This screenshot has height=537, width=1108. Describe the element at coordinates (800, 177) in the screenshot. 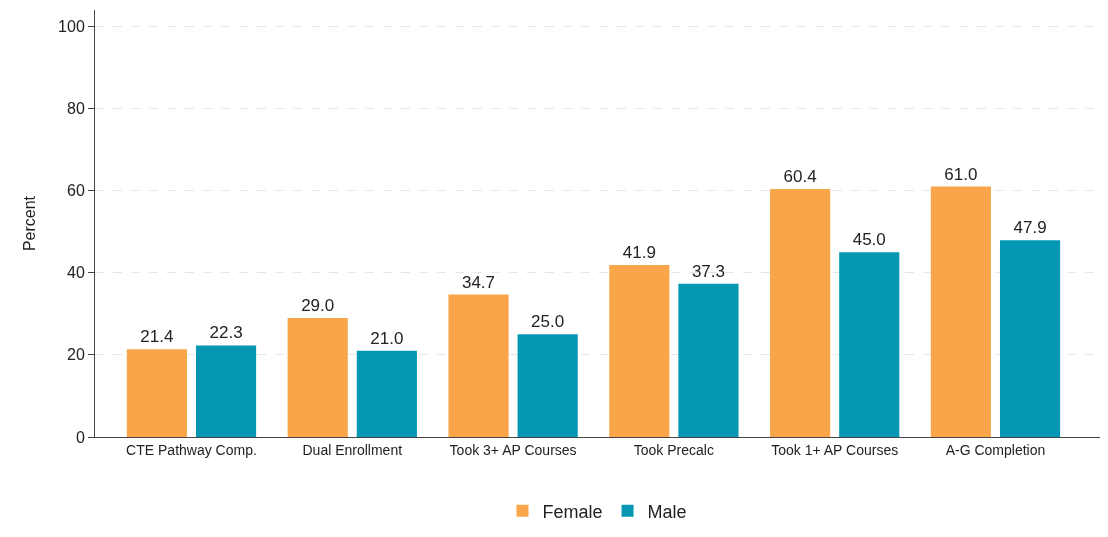

I see `data-label: 60.4` at that location.